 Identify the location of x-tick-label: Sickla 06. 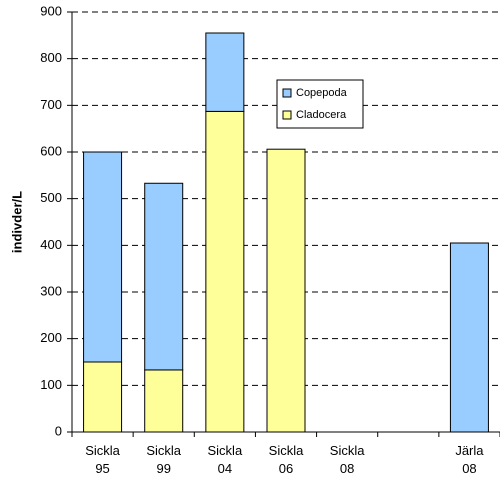
(286, 459).